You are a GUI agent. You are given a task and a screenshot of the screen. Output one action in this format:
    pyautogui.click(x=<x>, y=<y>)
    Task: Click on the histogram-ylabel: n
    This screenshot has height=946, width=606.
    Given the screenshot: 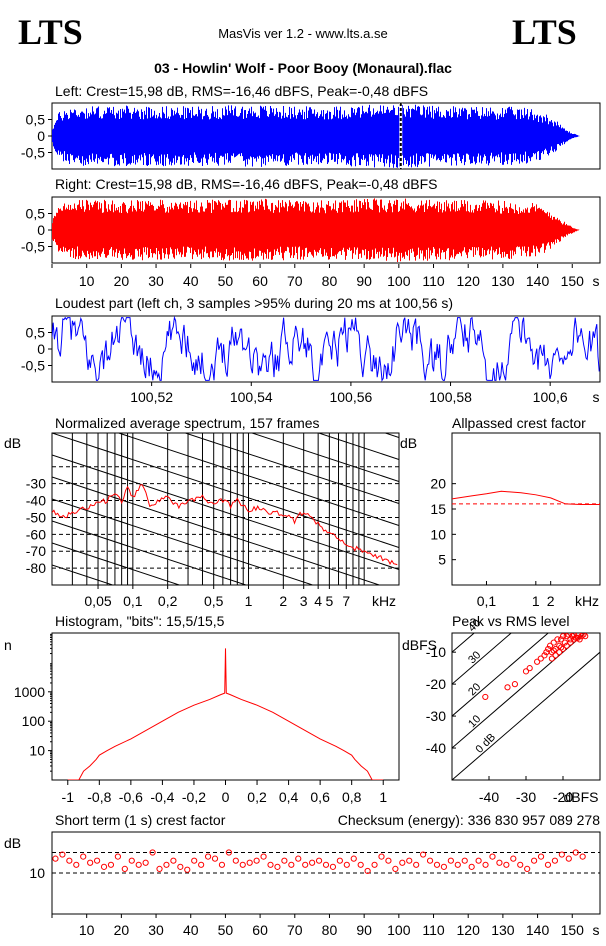 What is the action you would take?
    pyautogui.click(x=8, y=645)
    